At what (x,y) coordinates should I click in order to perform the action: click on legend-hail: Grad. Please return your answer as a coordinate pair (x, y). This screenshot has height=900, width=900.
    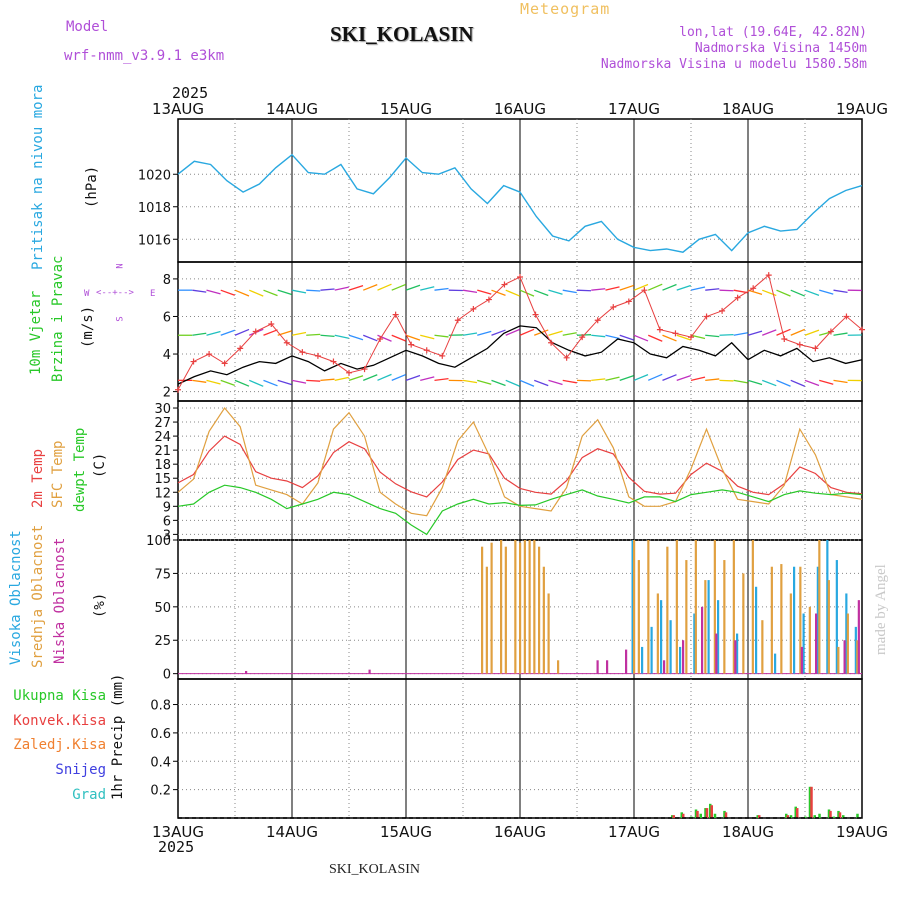
    Looking at the image, I should click on (89, 795).